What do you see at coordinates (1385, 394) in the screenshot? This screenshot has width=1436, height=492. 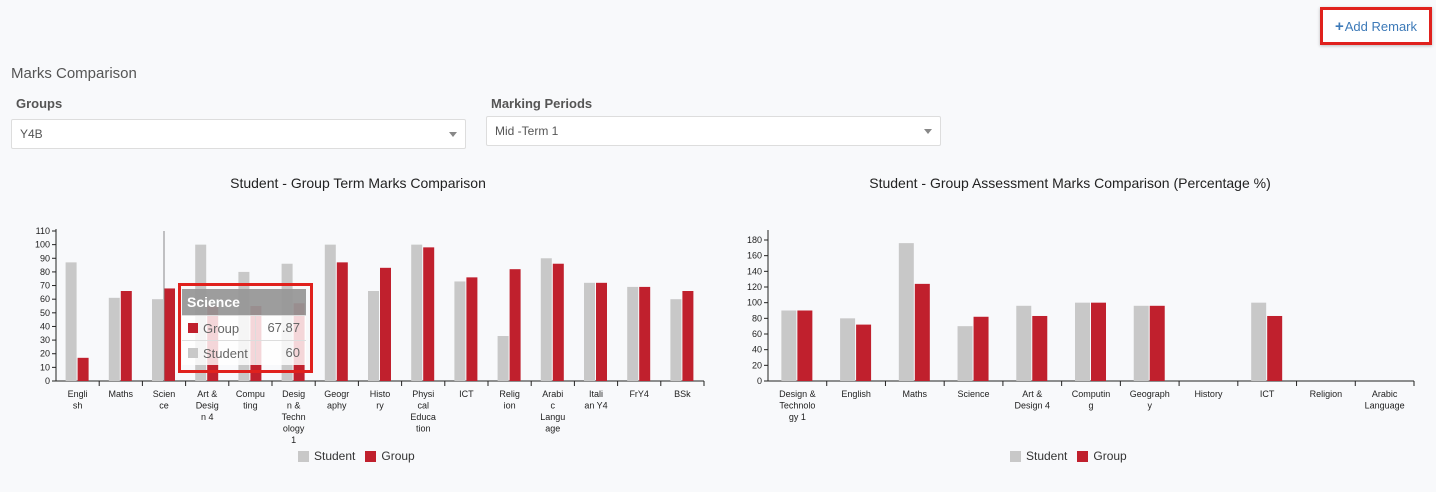 I see `x-tick-label: Arabic` at bounding box center [1385, 394].